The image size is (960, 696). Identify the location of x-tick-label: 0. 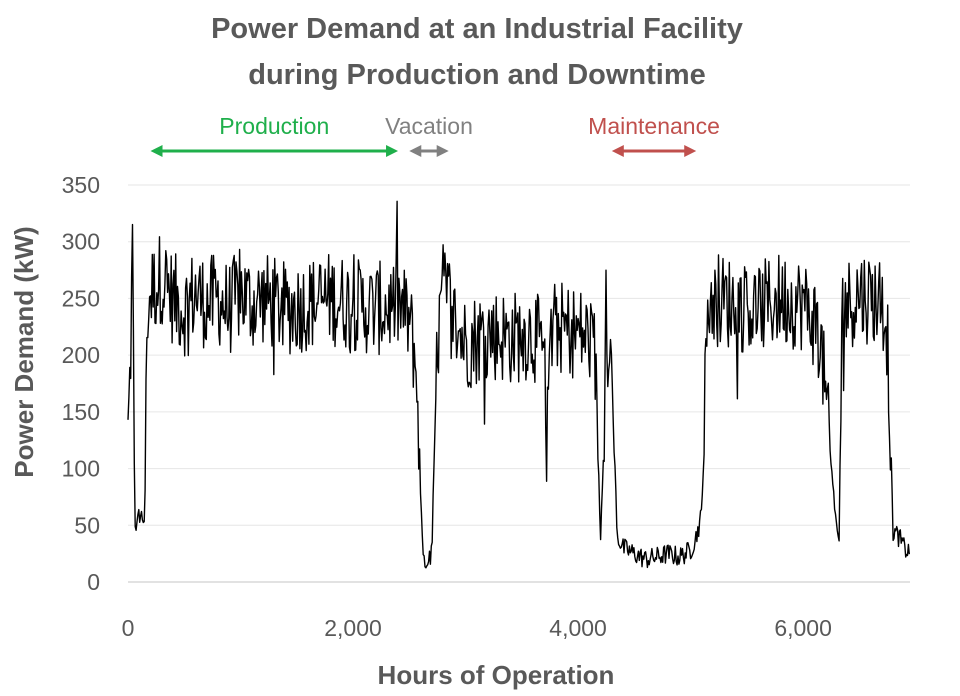
(128, 628).